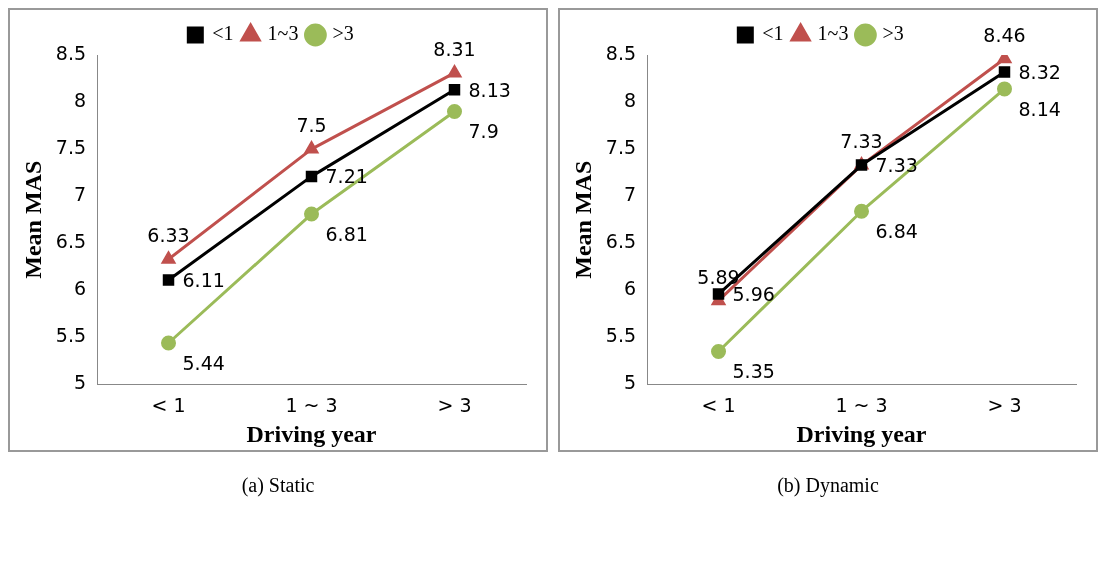 Image resolution: width=1109 pixels, height=561 pixels. Describe the element at coordinates (346, 176) in the screenshot. I see `data-label: 7.21` at that location.